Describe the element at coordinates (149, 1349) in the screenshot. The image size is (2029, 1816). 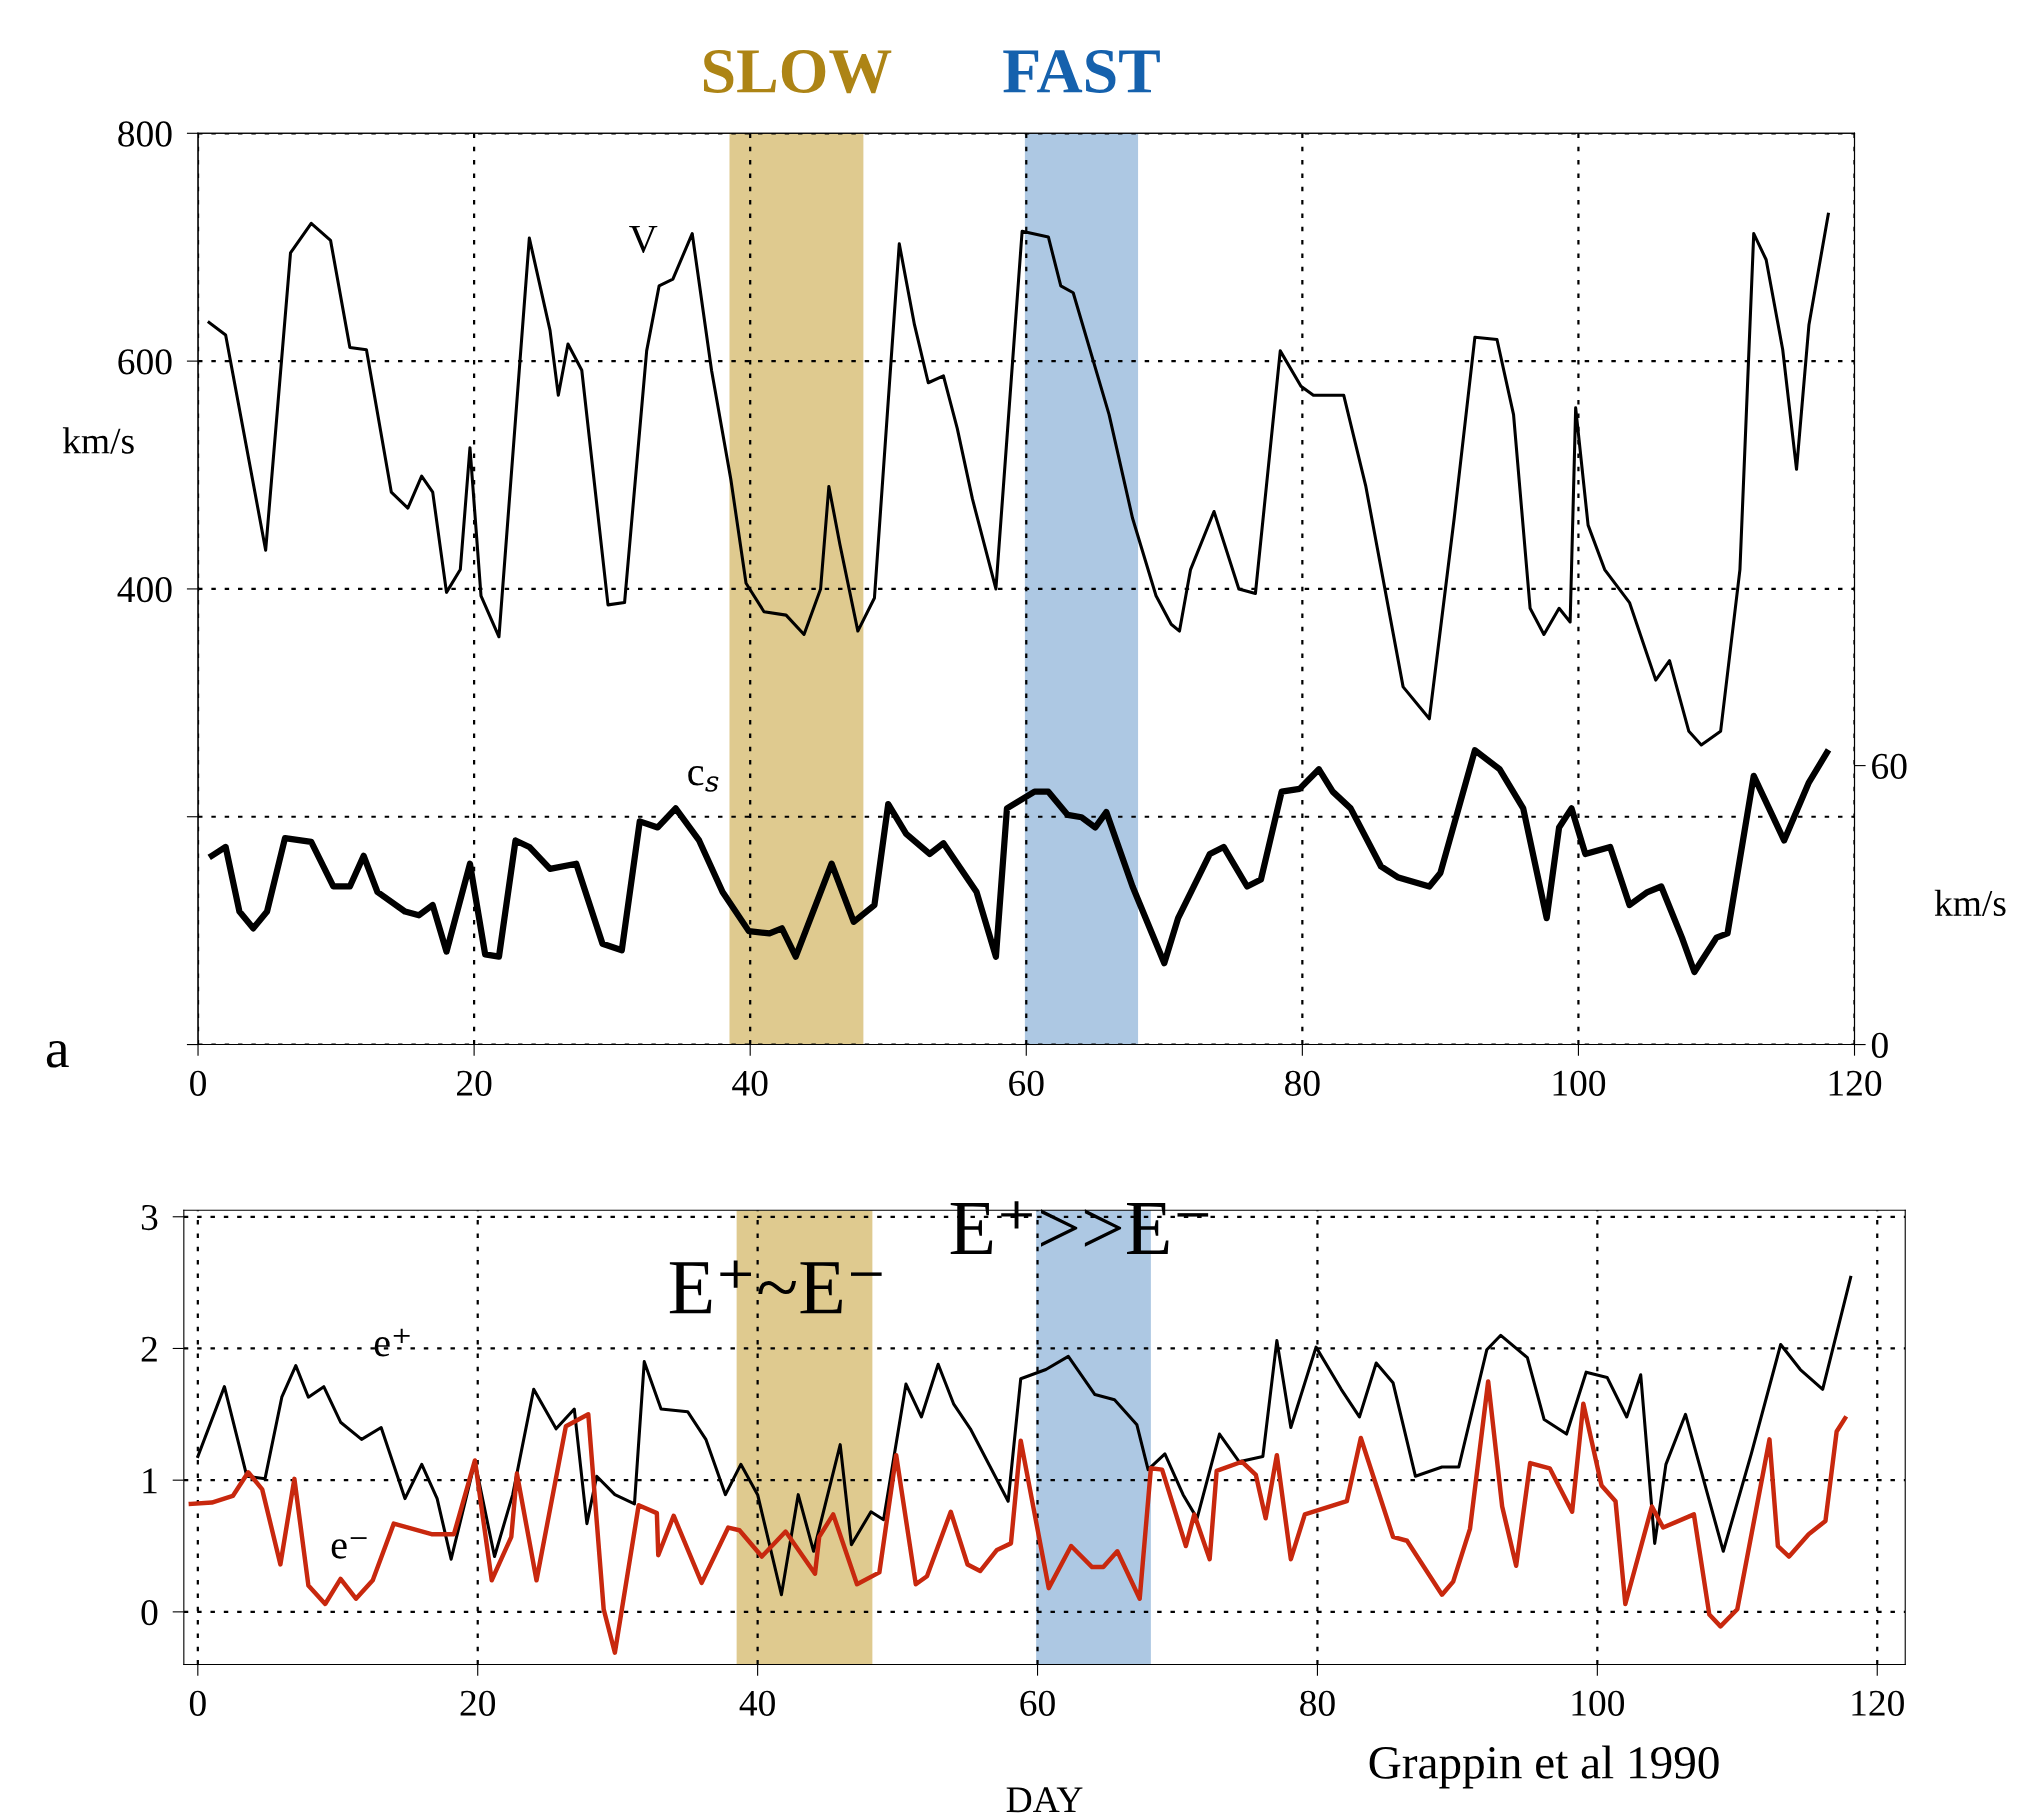
I see `y-tick-label: 2` at that location.